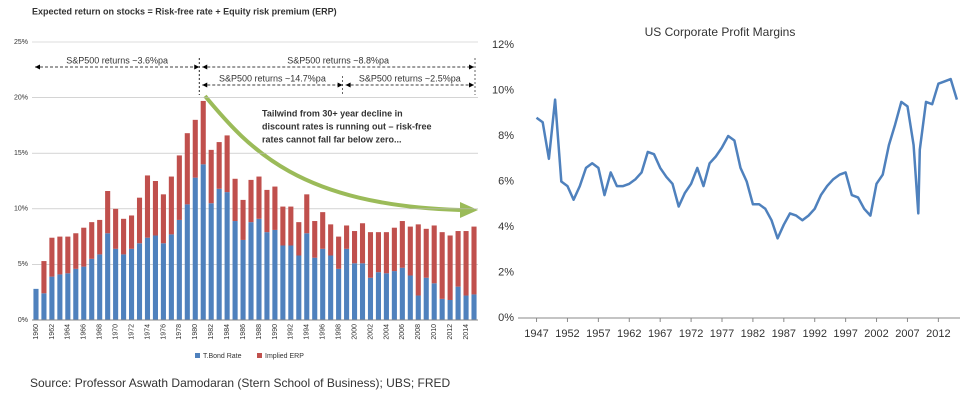  Describe the element at coordinates (36, 332) in the screenshot. I see `x-tick-label: 1960` at that location.